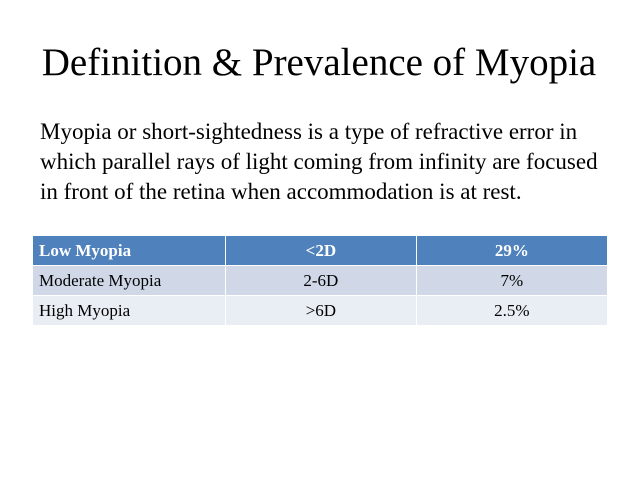  What do you see at coordinates (511, 280) in the screenshot?
I see `row-percent-cell: 7%` at bounding box center [511, 280].